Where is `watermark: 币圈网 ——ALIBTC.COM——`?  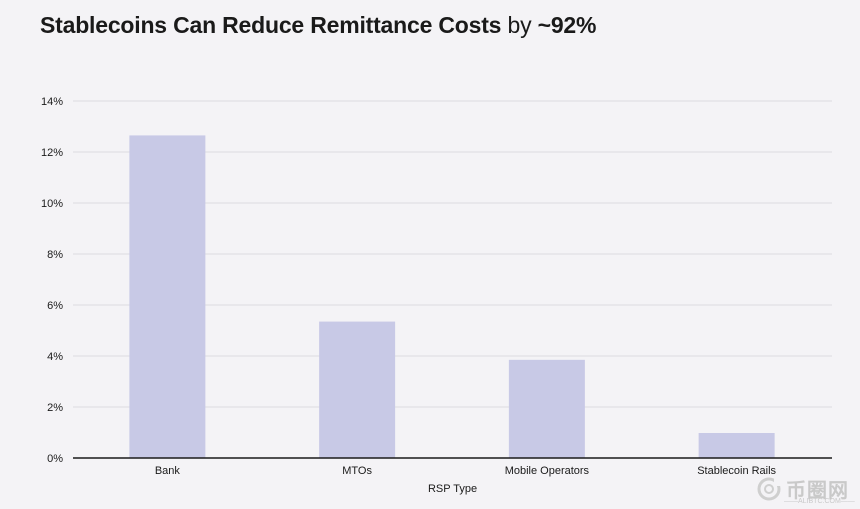 watermark: 币圈网 ——ALIBTC.COM—— is located at coordinates (806, 491).